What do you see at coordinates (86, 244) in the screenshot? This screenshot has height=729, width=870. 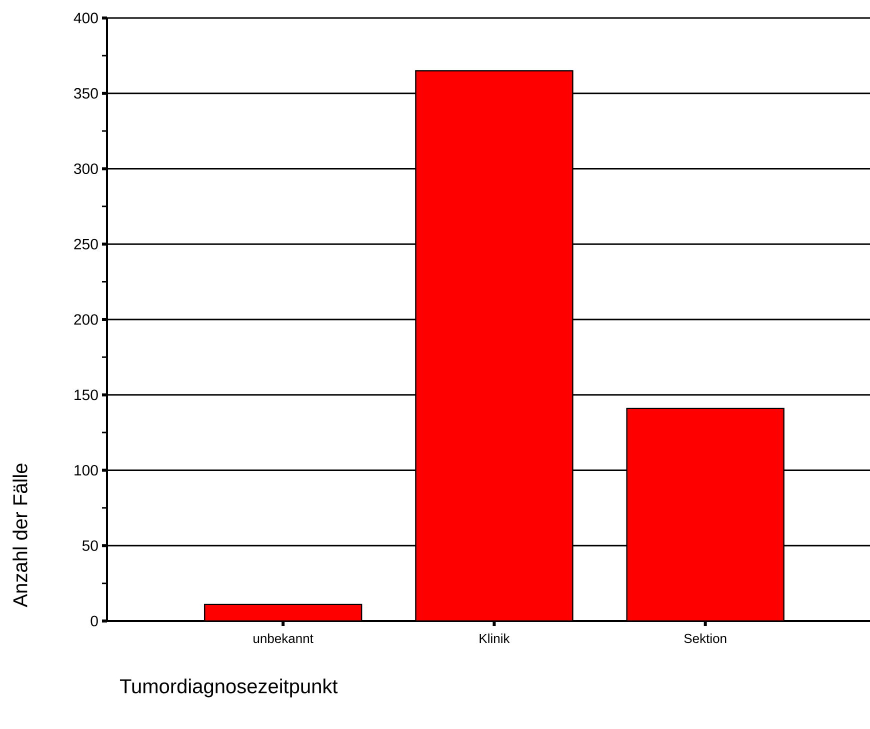 I see `y-tick-label: 250` at bounding box center [86, 244].